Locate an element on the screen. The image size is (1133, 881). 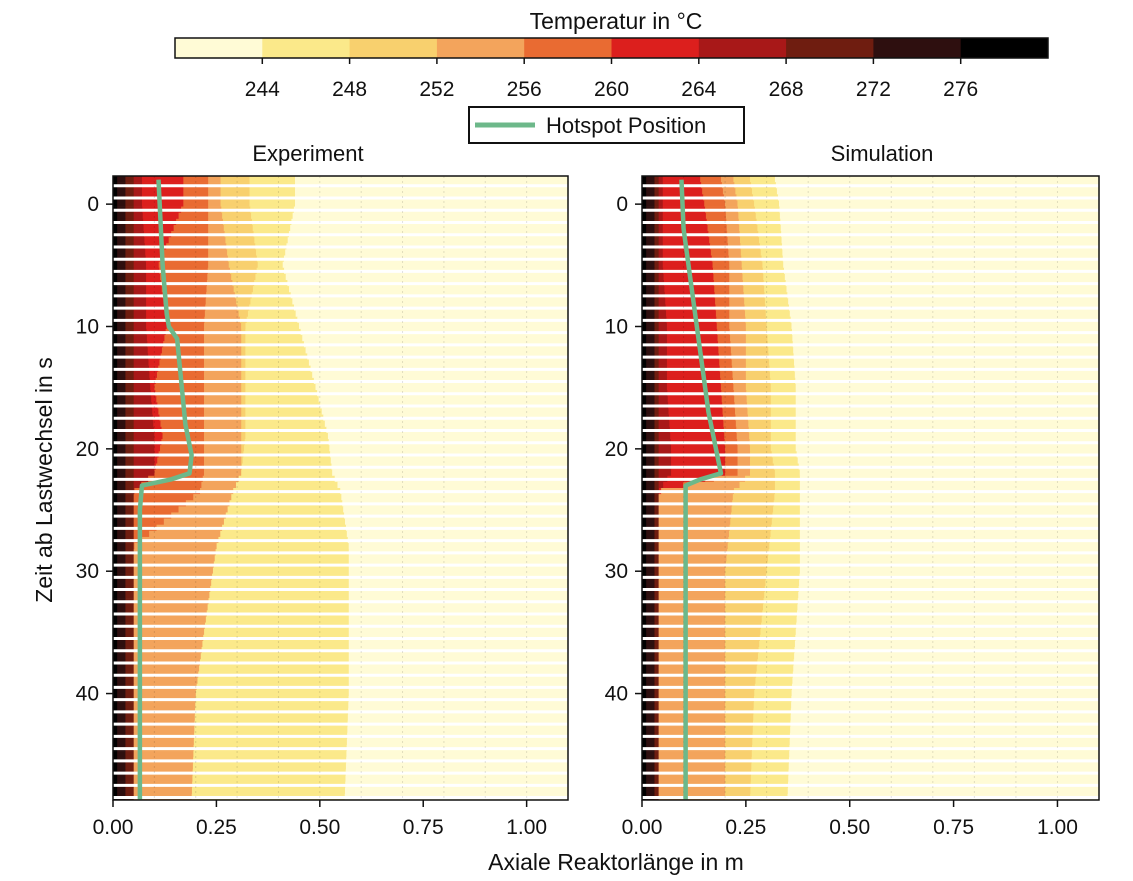
colorbar: 244 248 252 256 260 264 268 272 276 is located at coordinates (611, 69).